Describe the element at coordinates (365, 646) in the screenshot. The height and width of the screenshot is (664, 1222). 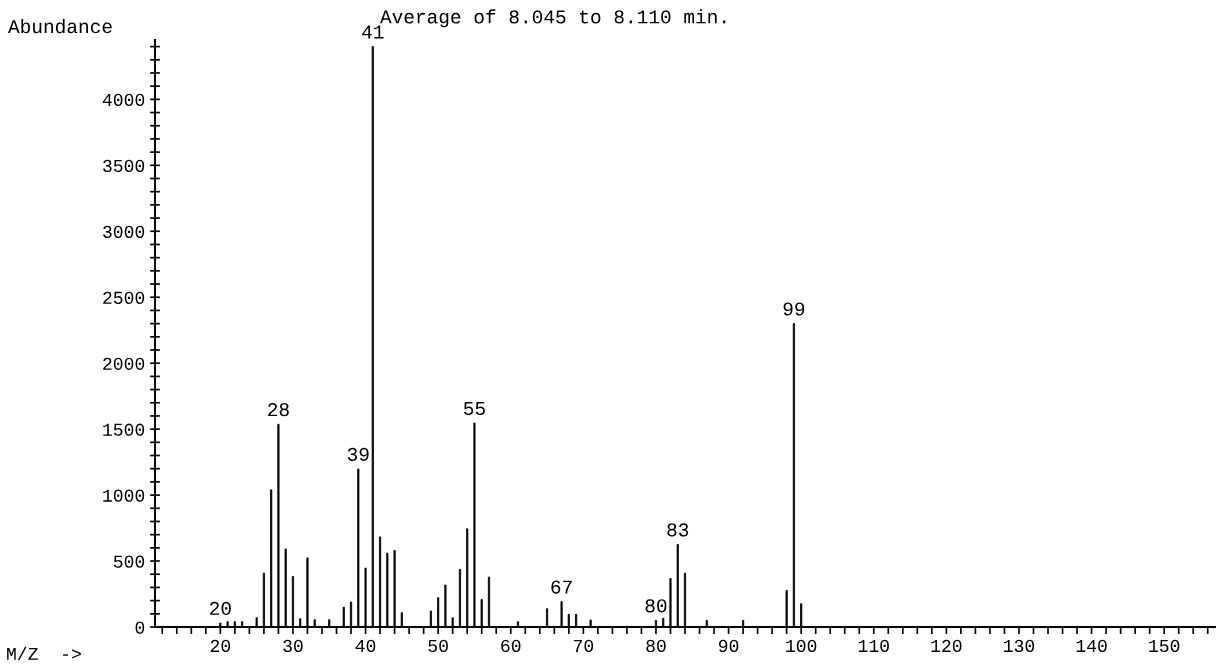
I see `x-tick-label: 40` at that location.